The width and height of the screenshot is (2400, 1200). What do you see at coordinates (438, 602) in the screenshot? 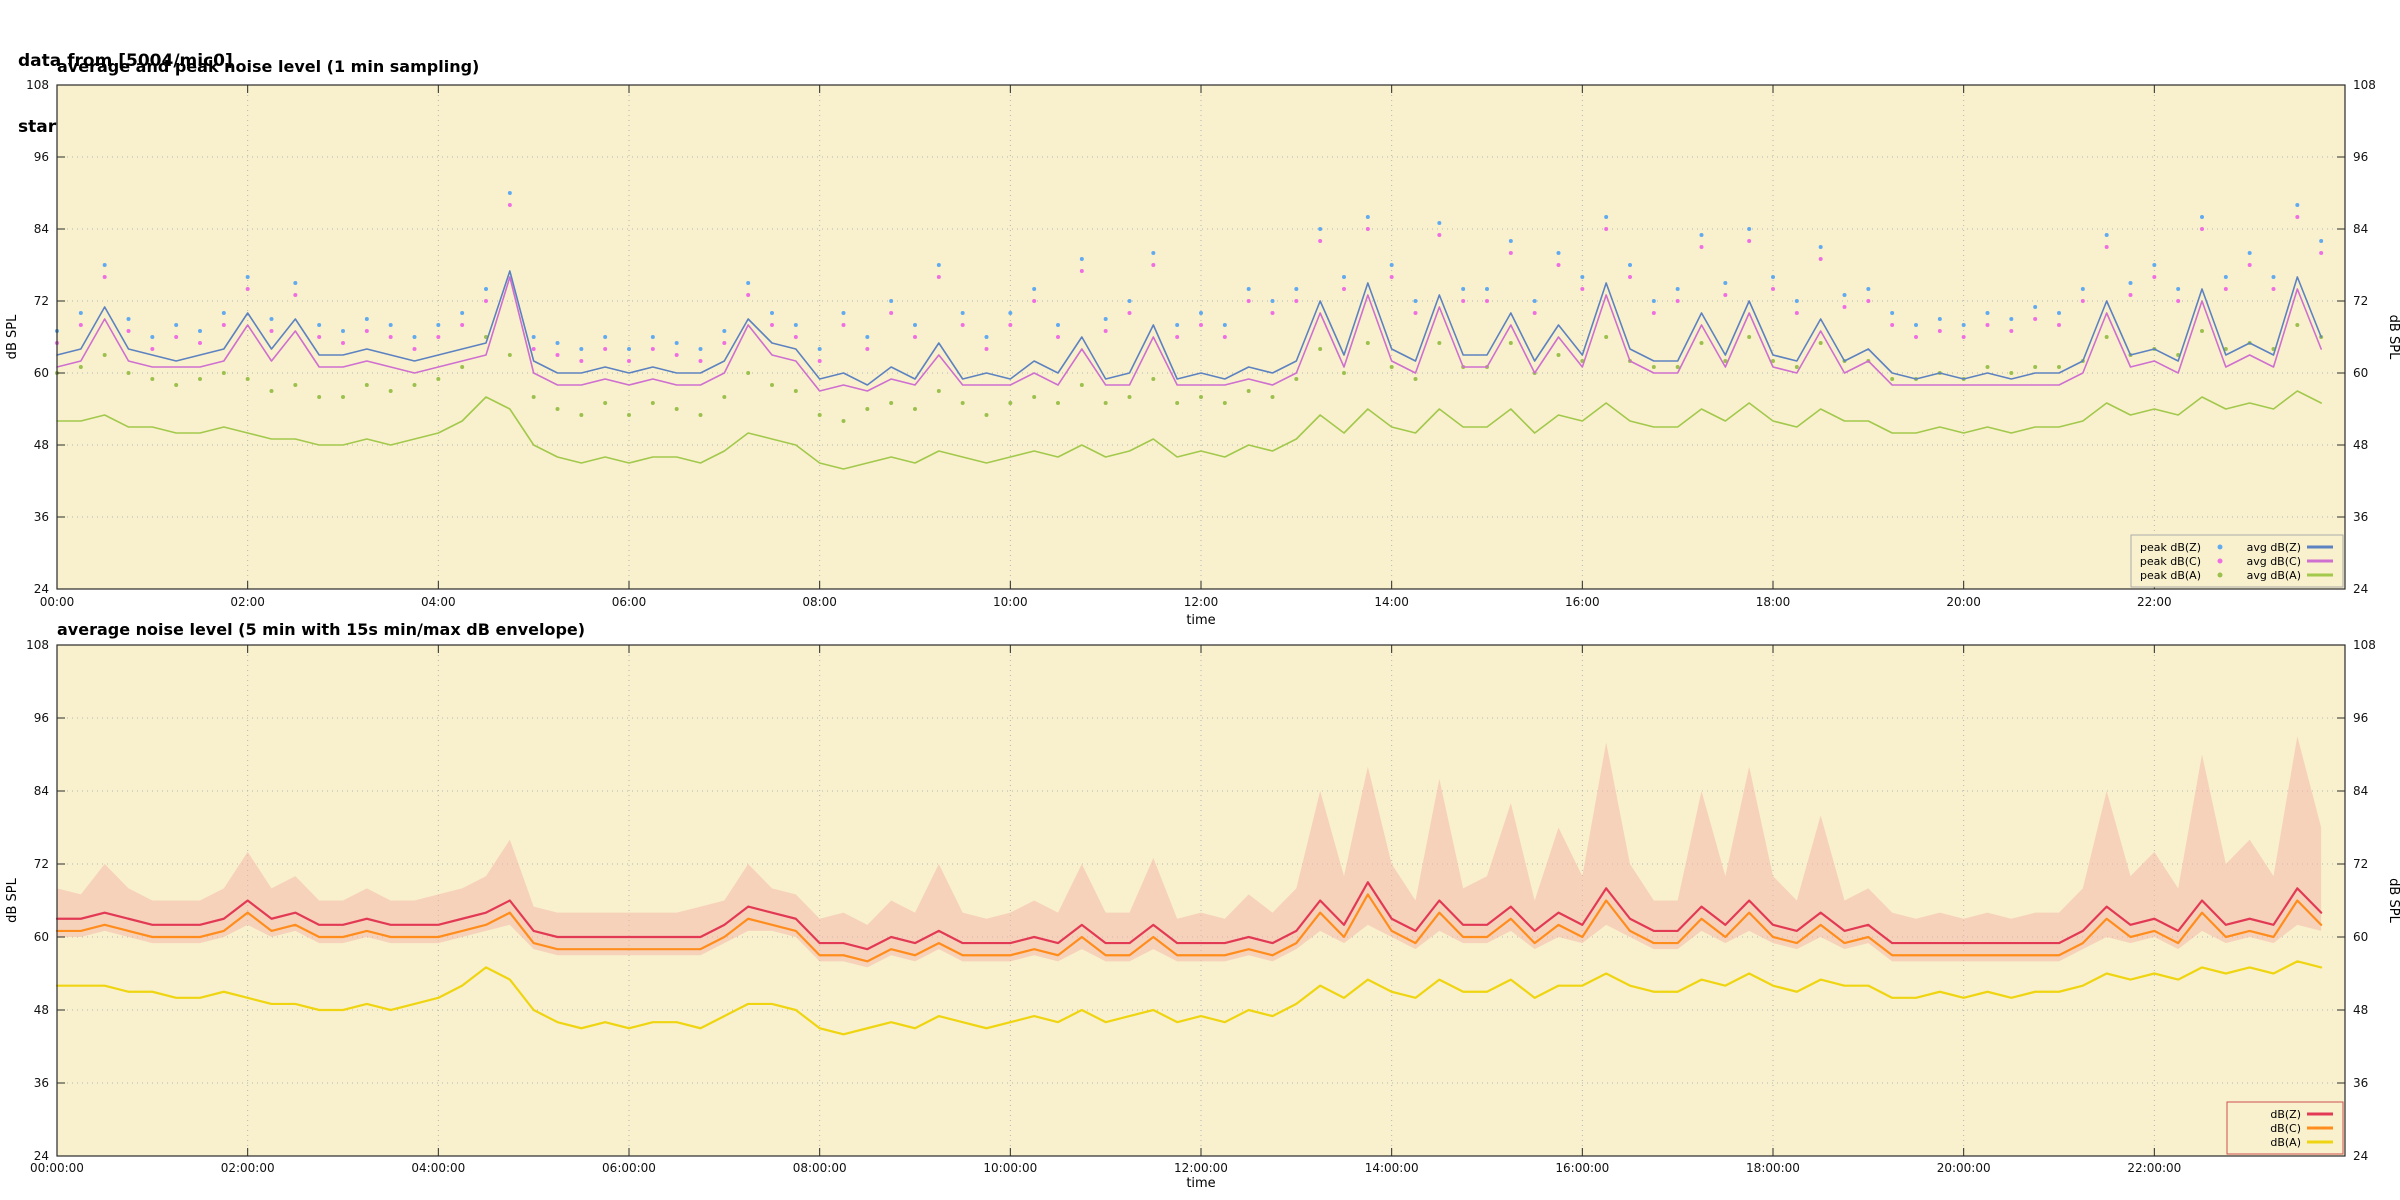
I see `svg-text: 04:00` at bounding box center [438, 602].